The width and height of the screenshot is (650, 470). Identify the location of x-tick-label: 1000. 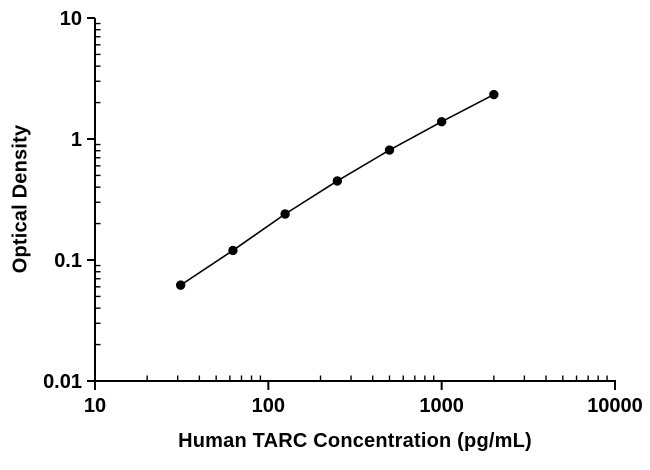
(441, 406).